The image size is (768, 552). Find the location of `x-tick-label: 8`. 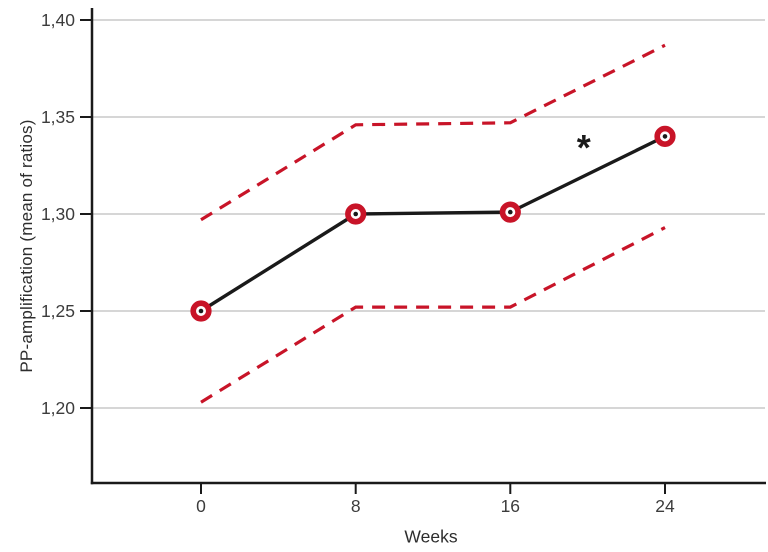

x-tick-label: 8 is located at coordinates (356, 506).